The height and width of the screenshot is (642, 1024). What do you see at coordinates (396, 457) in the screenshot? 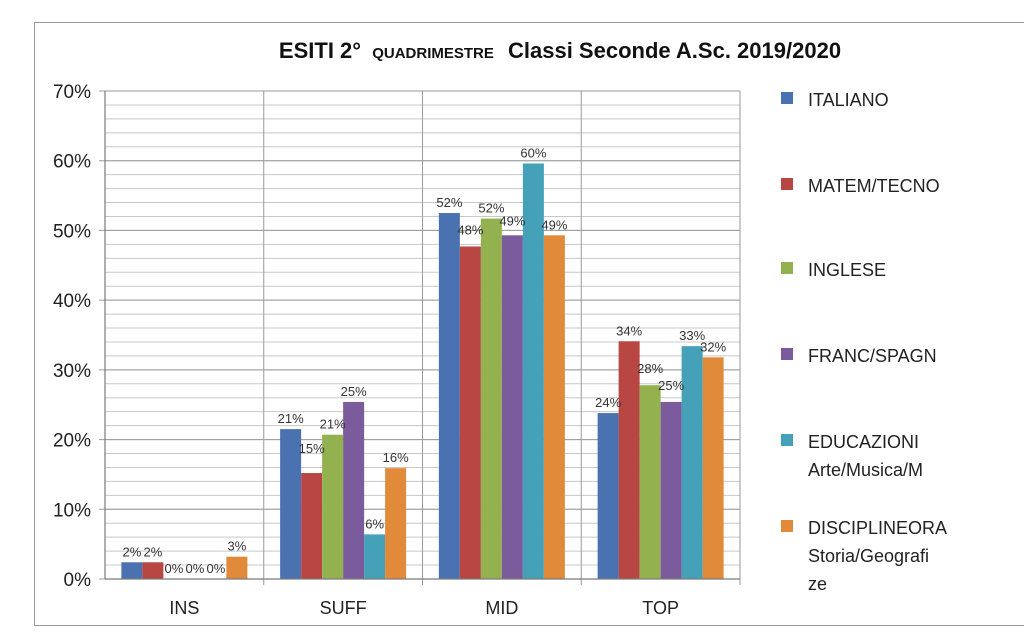
I see `data-label: 16%` at bounding box center [396, 457].